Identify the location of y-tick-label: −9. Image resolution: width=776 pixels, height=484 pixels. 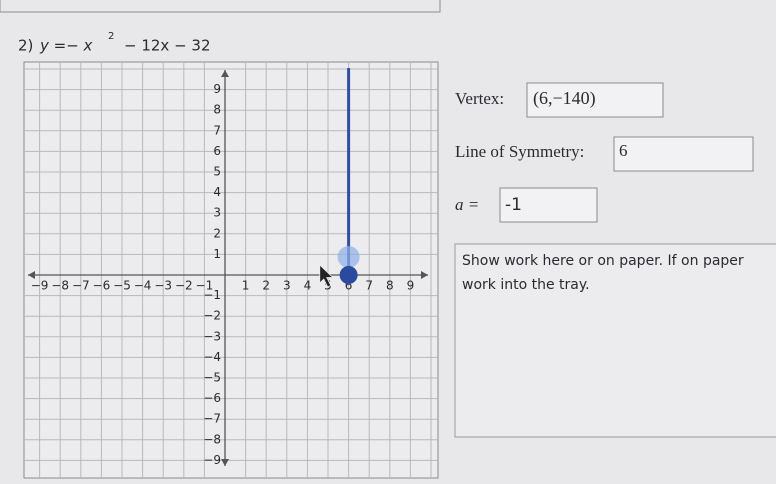
(212, 460).